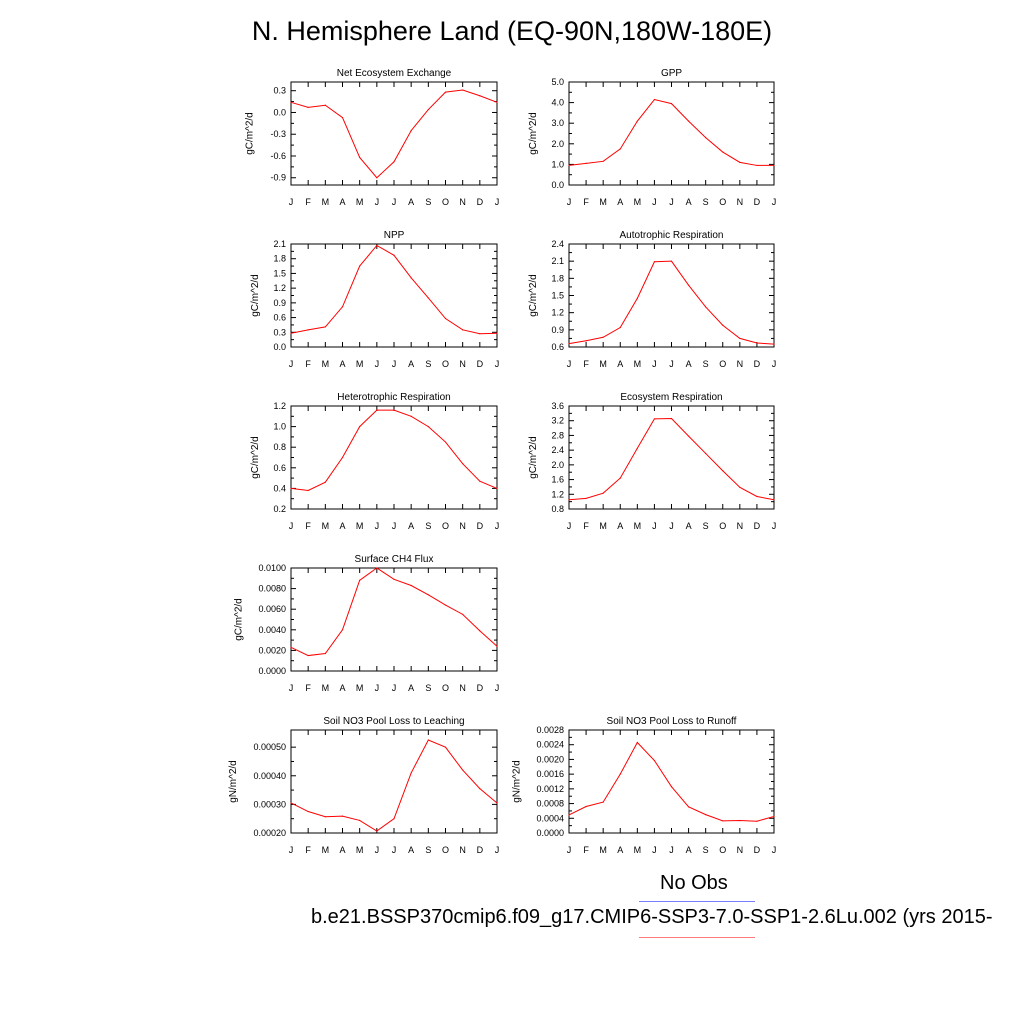 This screenshot has width=1024, height=1024. Describe the element at coordinates (233, 781) in the screenshot. I see `y-axis-label: gN/m^2/d` at that location.